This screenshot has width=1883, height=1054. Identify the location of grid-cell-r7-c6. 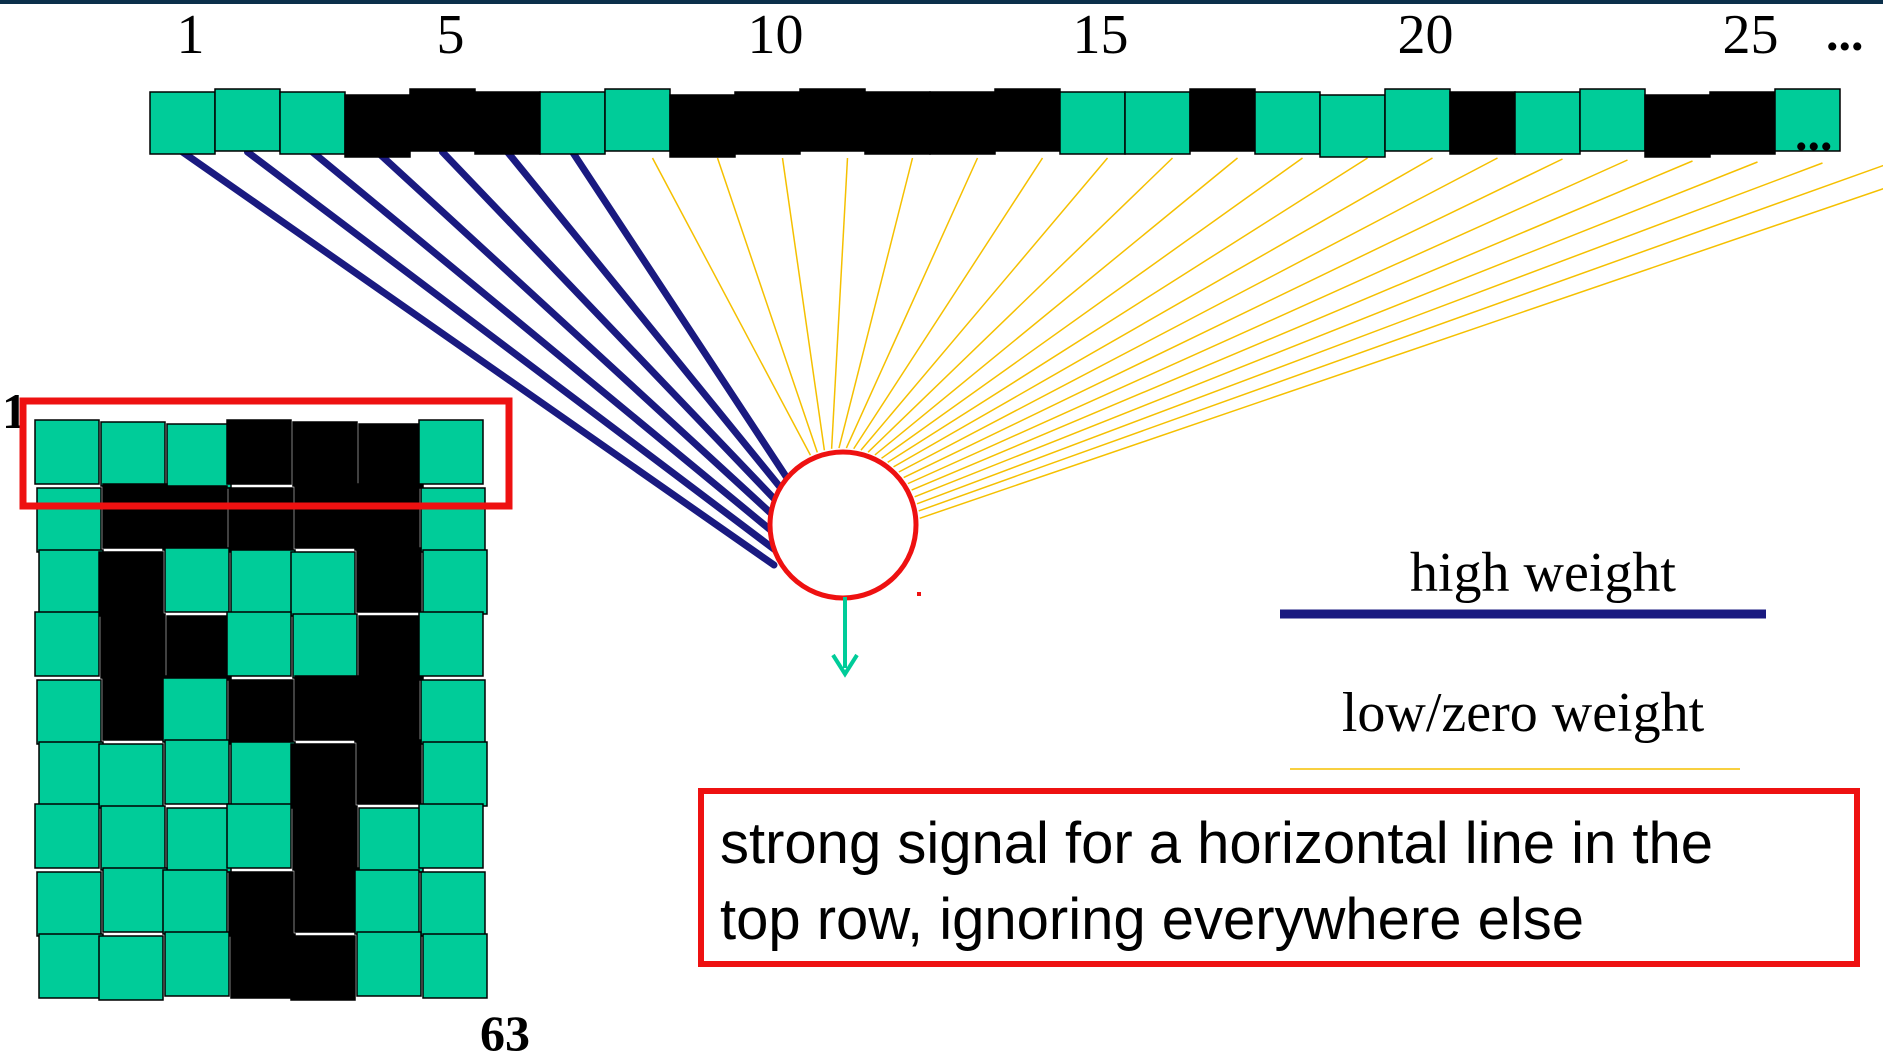
(391, 840).